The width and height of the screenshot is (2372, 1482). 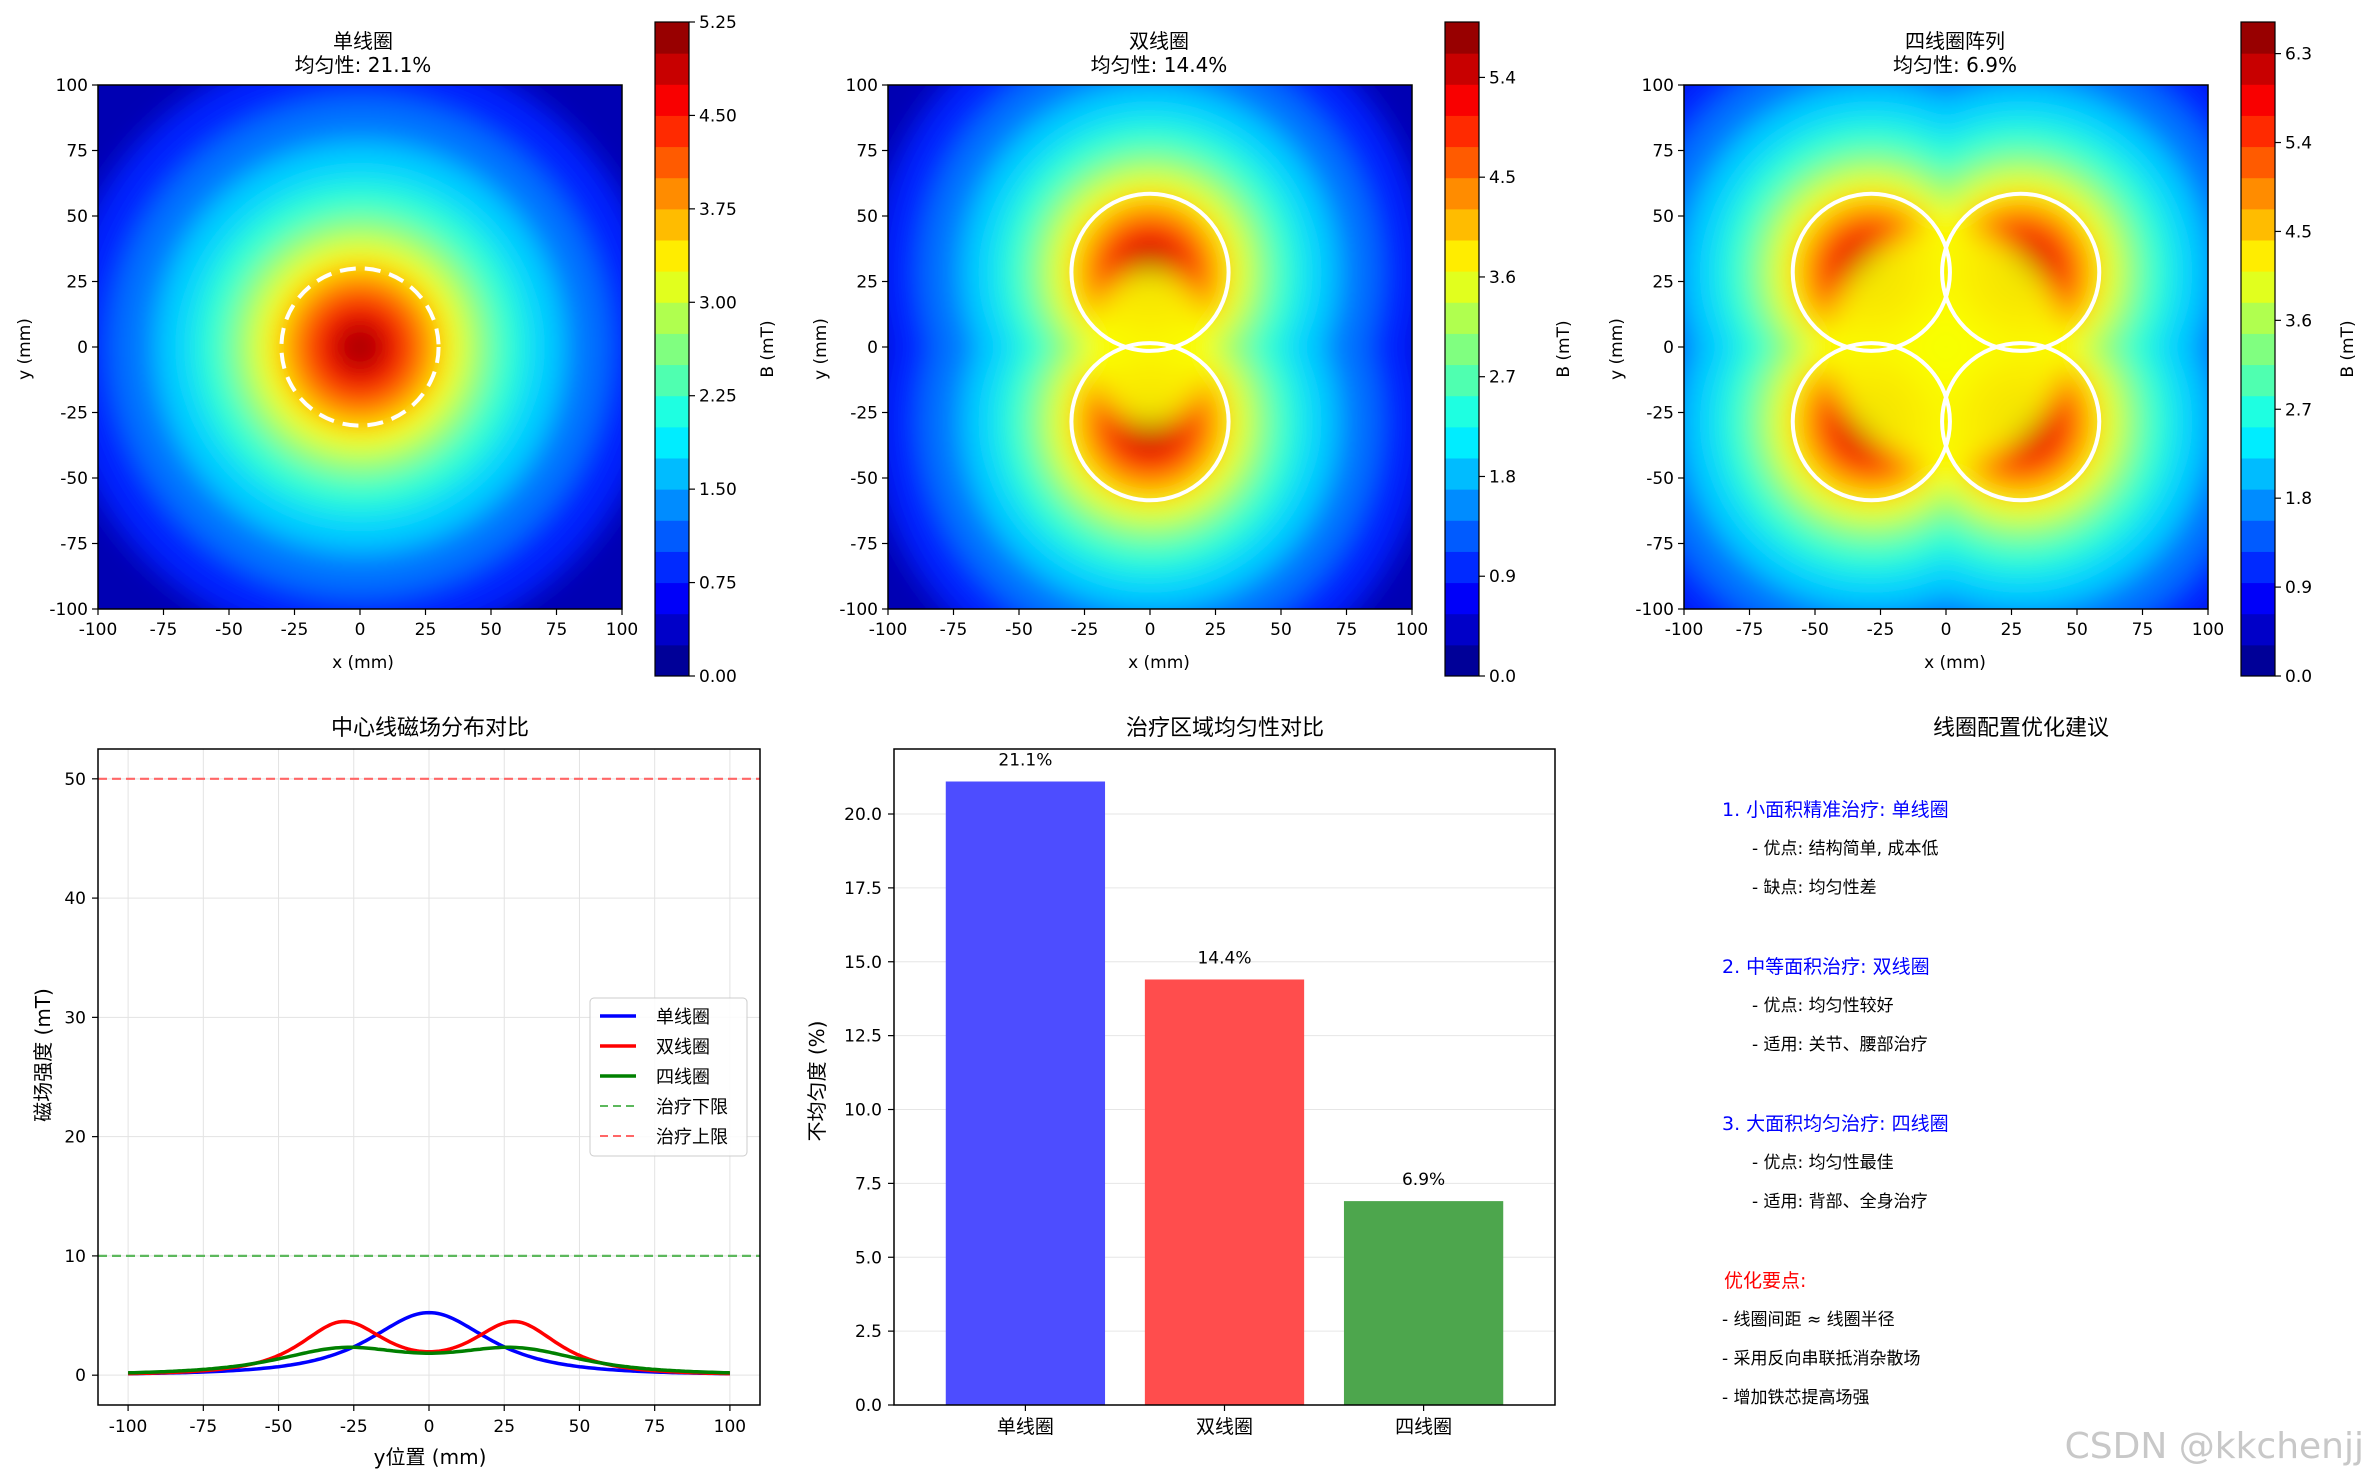 I want to click on y-tick-label: 20, so click(x=75, y=1138).